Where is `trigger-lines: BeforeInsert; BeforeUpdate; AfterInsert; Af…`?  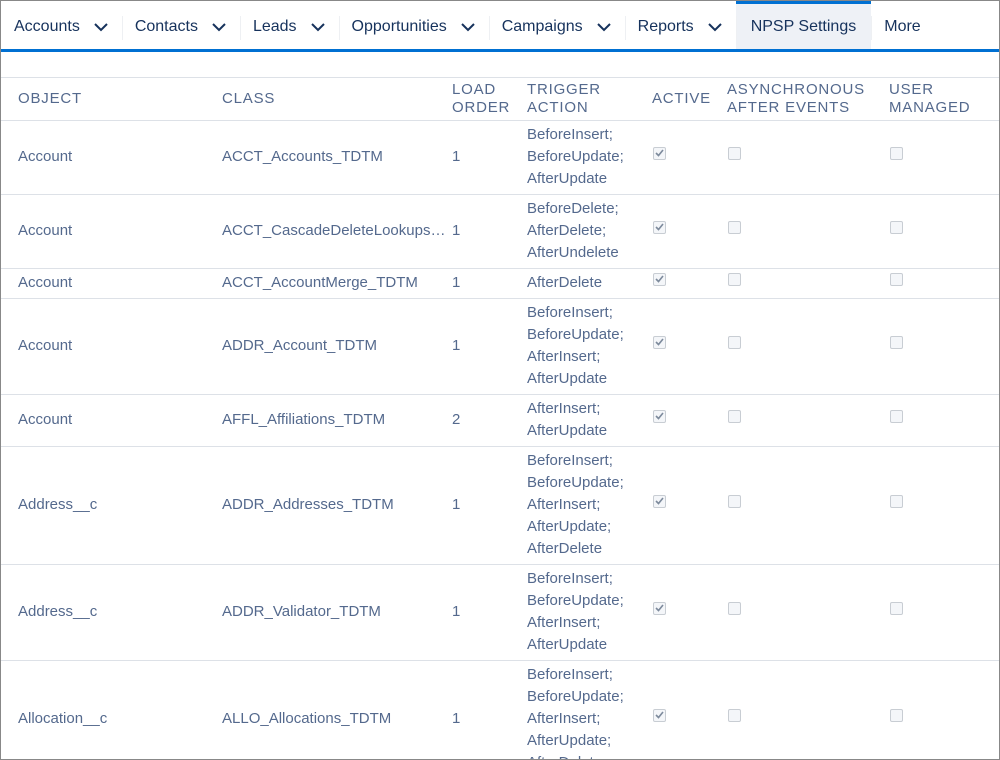
trigger-lines: BeforeInsert; BeforeUpdate; AfterInsert; Af… is located at coordinates (575, 711).